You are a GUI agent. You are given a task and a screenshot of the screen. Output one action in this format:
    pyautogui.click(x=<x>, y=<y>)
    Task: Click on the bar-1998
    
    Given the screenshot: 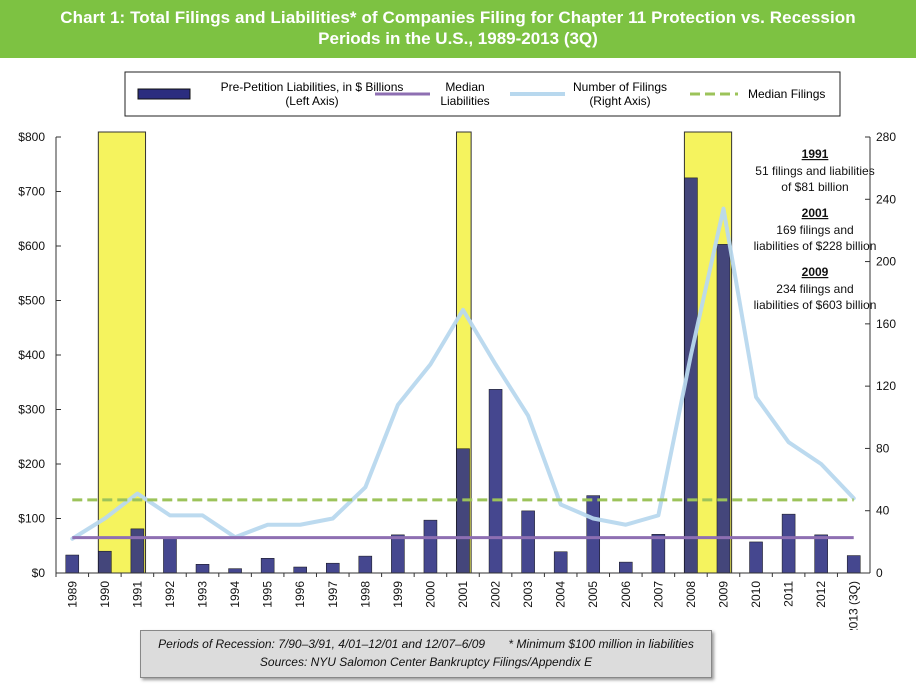 What is the action you would take?
    pyautogui.click(x=365, y=564)
    